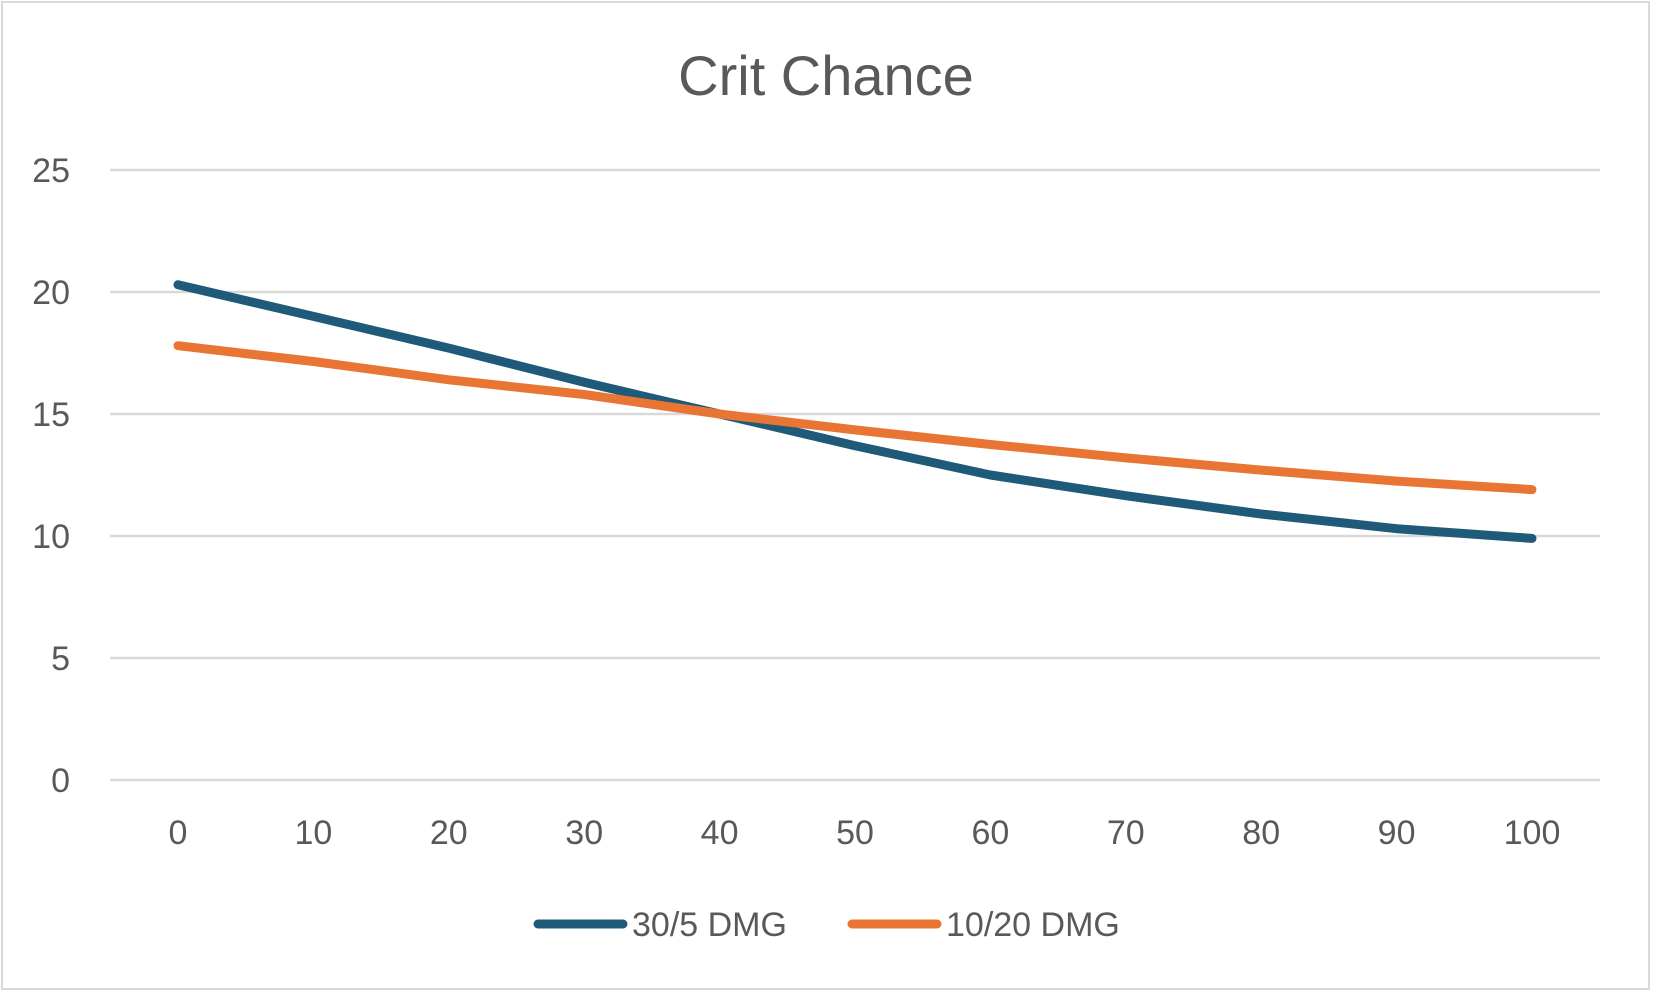 This screenshot has height=993, width=1653. I want to click on chart-title: Crit Chance, so click(826, 75).